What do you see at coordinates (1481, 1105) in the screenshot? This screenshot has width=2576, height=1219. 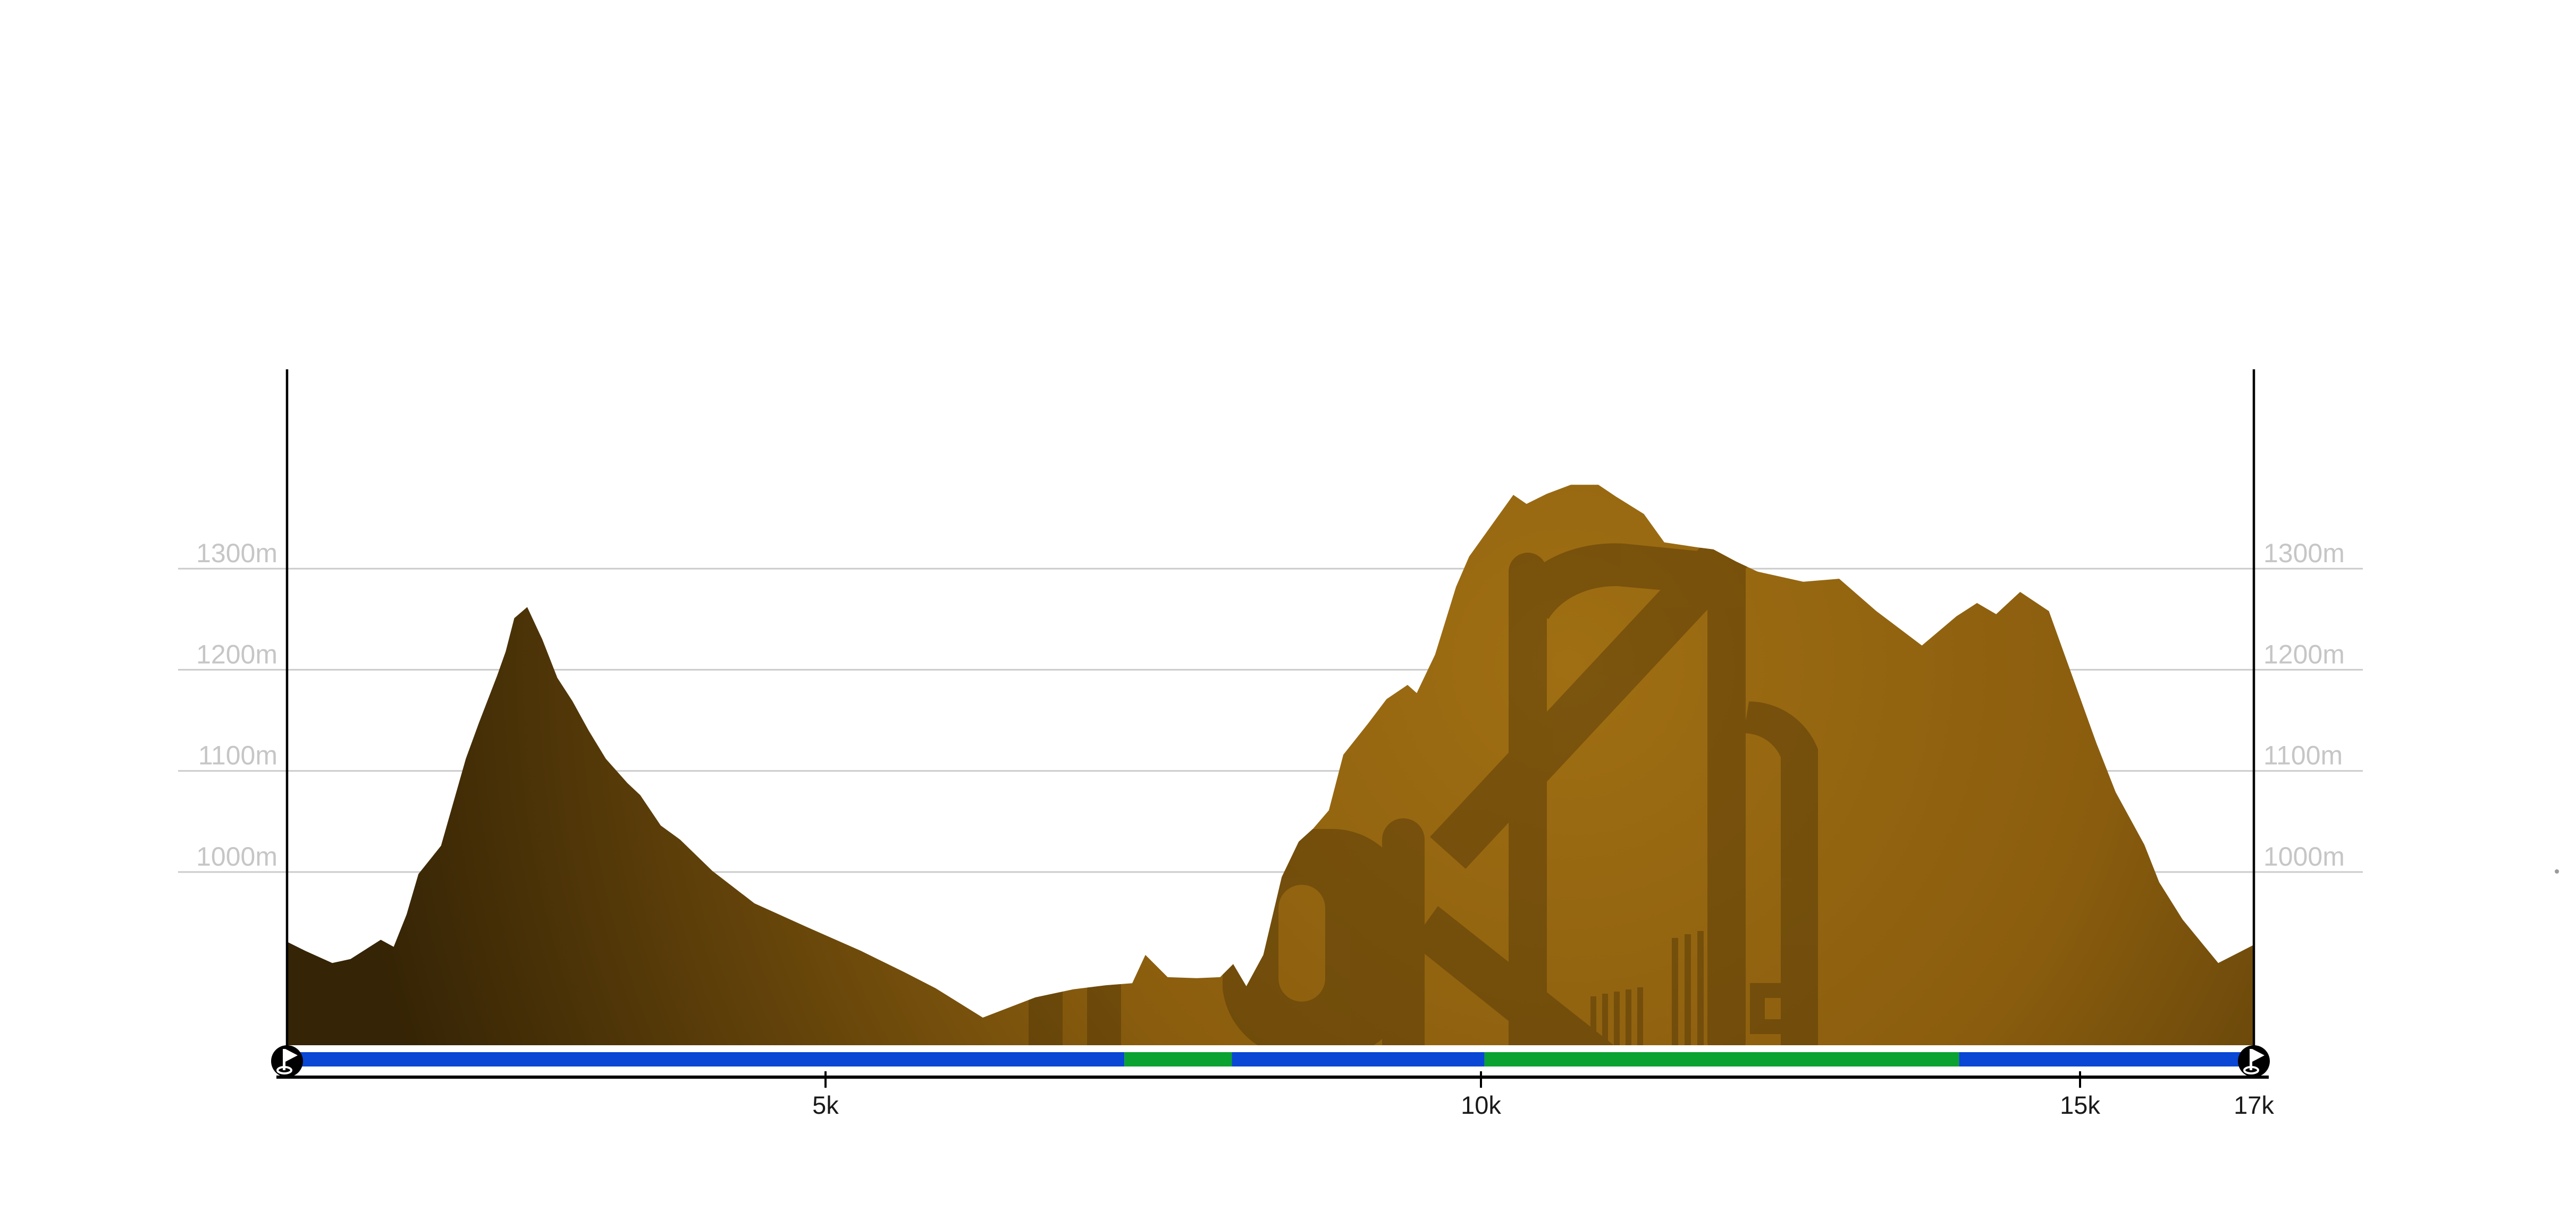 I see `x-tick-label: 10k` at bounding box center [1481, 1105].